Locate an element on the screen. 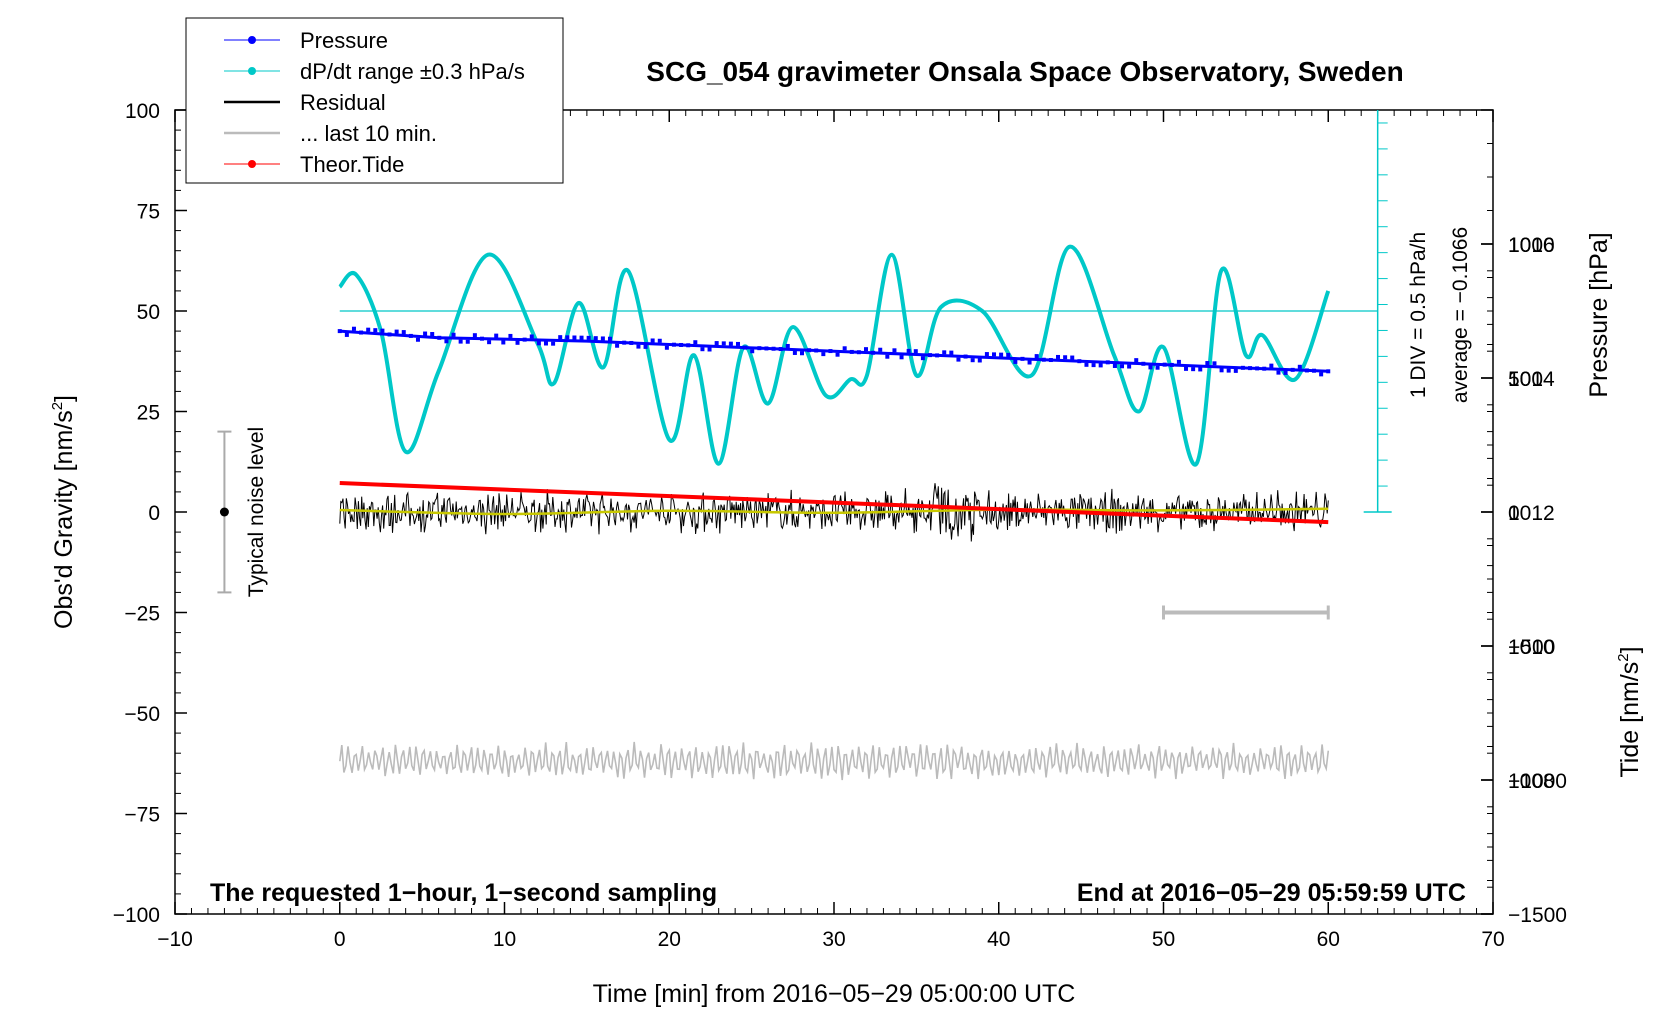 Image resolution: width=1676 pixels, height=1020 pixels. legend-label: Residual is located at coordinates (343, 102).